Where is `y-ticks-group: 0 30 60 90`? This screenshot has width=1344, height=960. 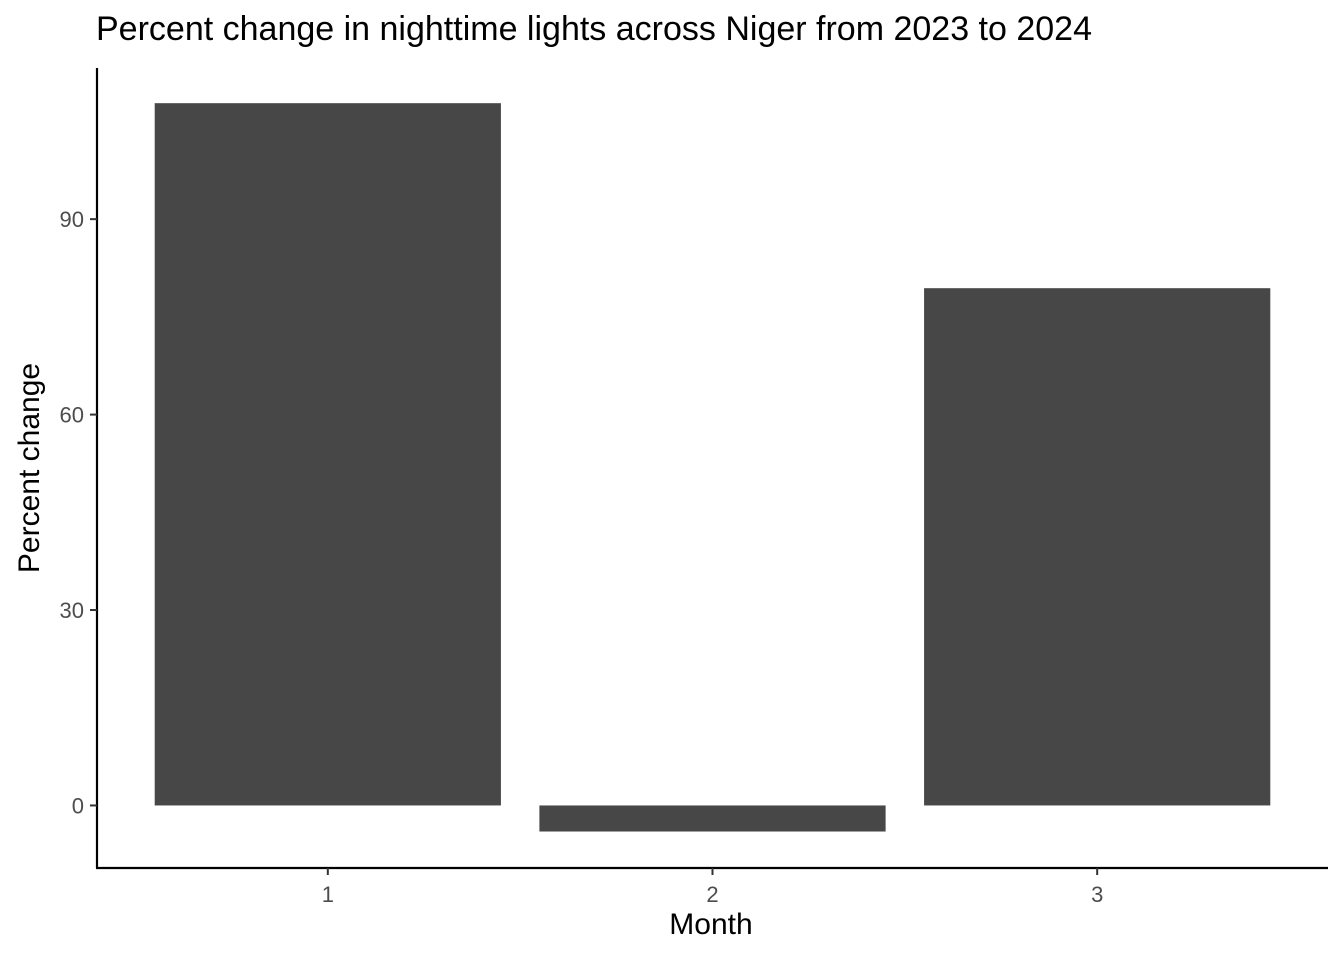 y-ticks-group: 0 30 60 90 is located at coordinates (78, 512).